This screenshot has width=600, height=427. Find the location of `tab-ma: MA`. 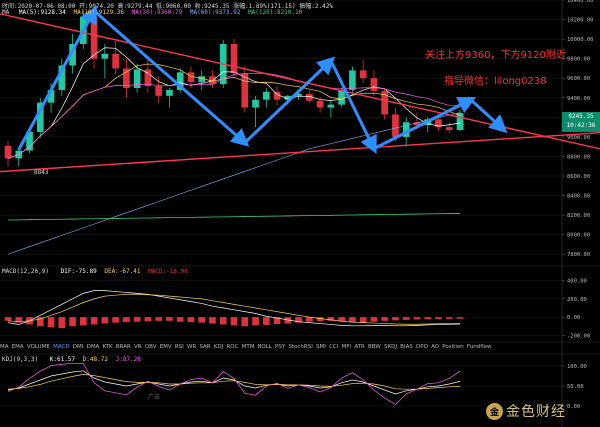

tab-ma: MA is located at coordinates (4, 347).